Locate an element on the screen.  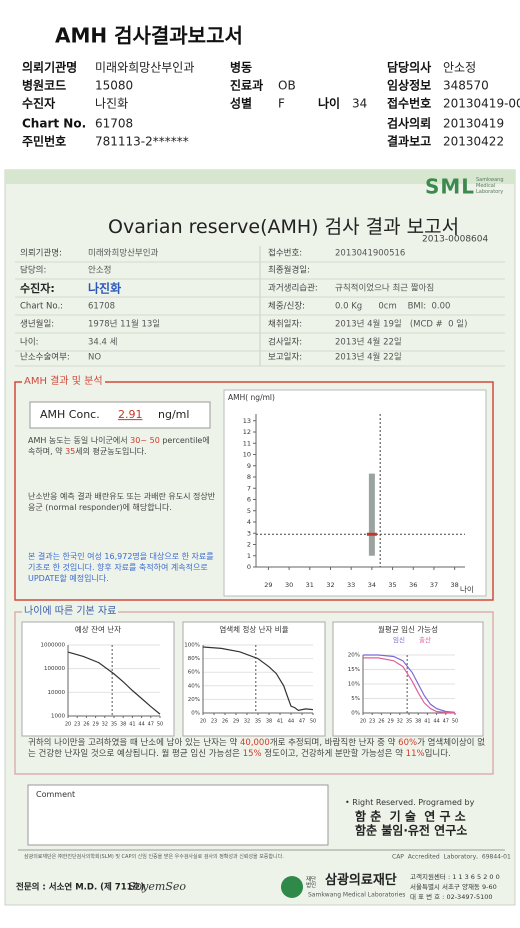
text: 입니다. is located at coordinates (437, 754).